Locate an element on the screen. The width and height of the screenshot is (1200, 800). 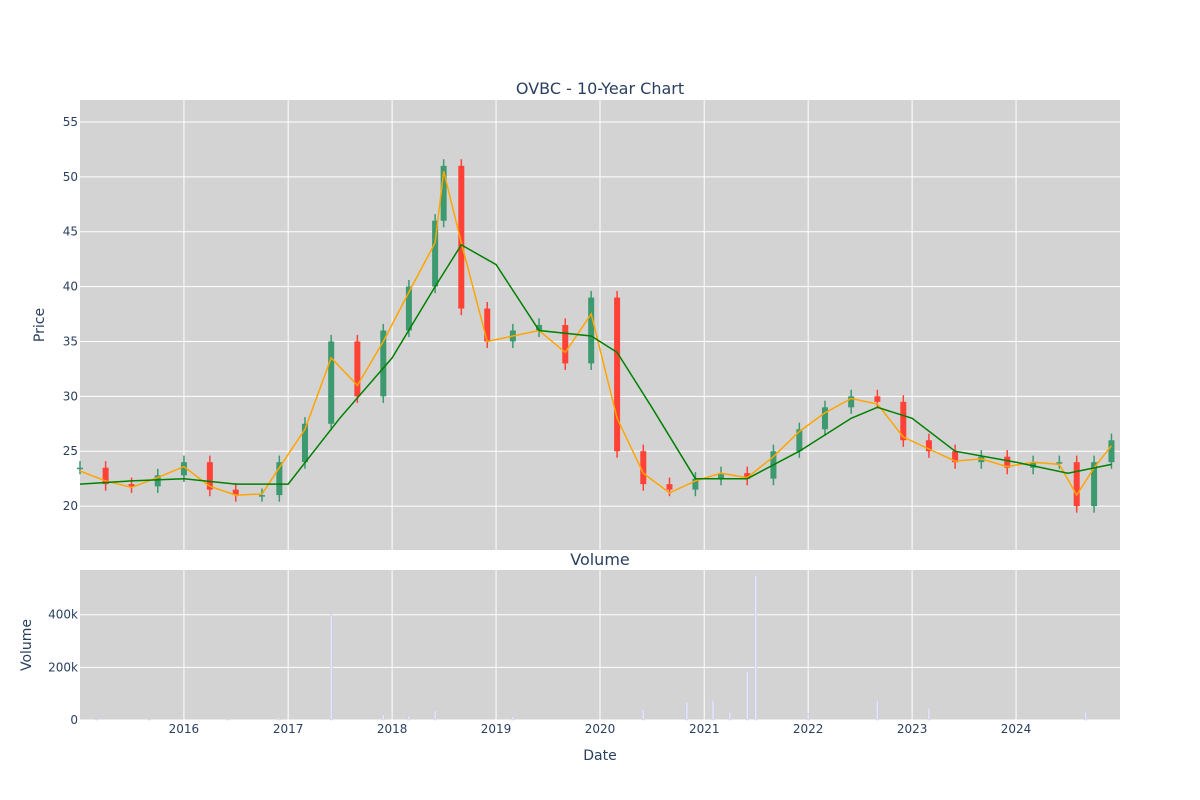
price-y-tick-label: 55 is located at coordinates (70, 122).